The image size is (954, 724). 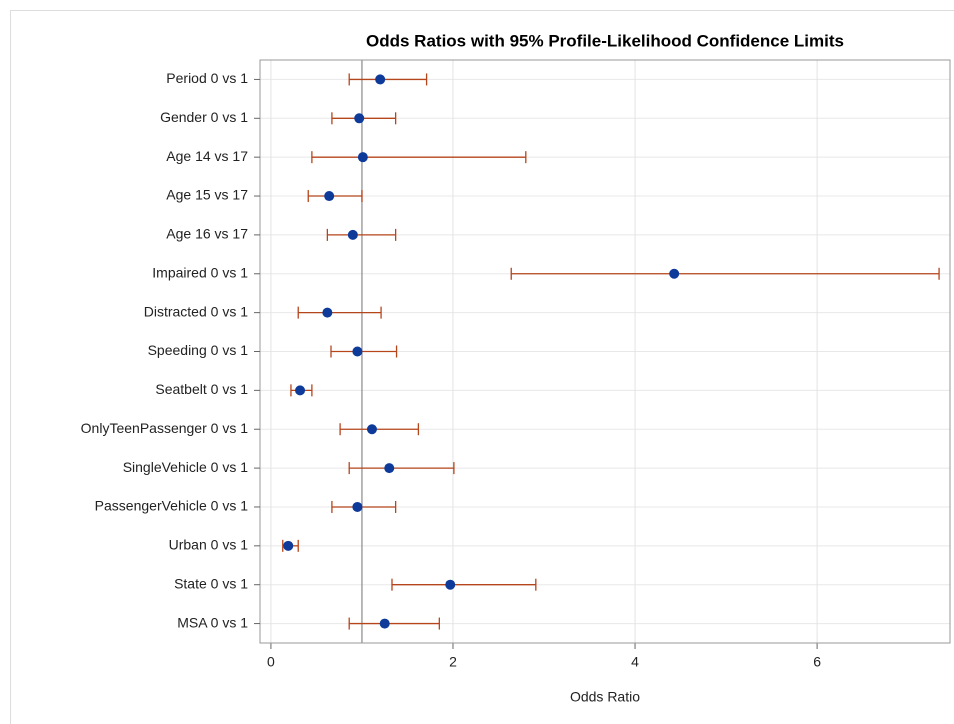 I want to click on y-tick-label: Gender 0 vs 1, so click(x=204, y=117).